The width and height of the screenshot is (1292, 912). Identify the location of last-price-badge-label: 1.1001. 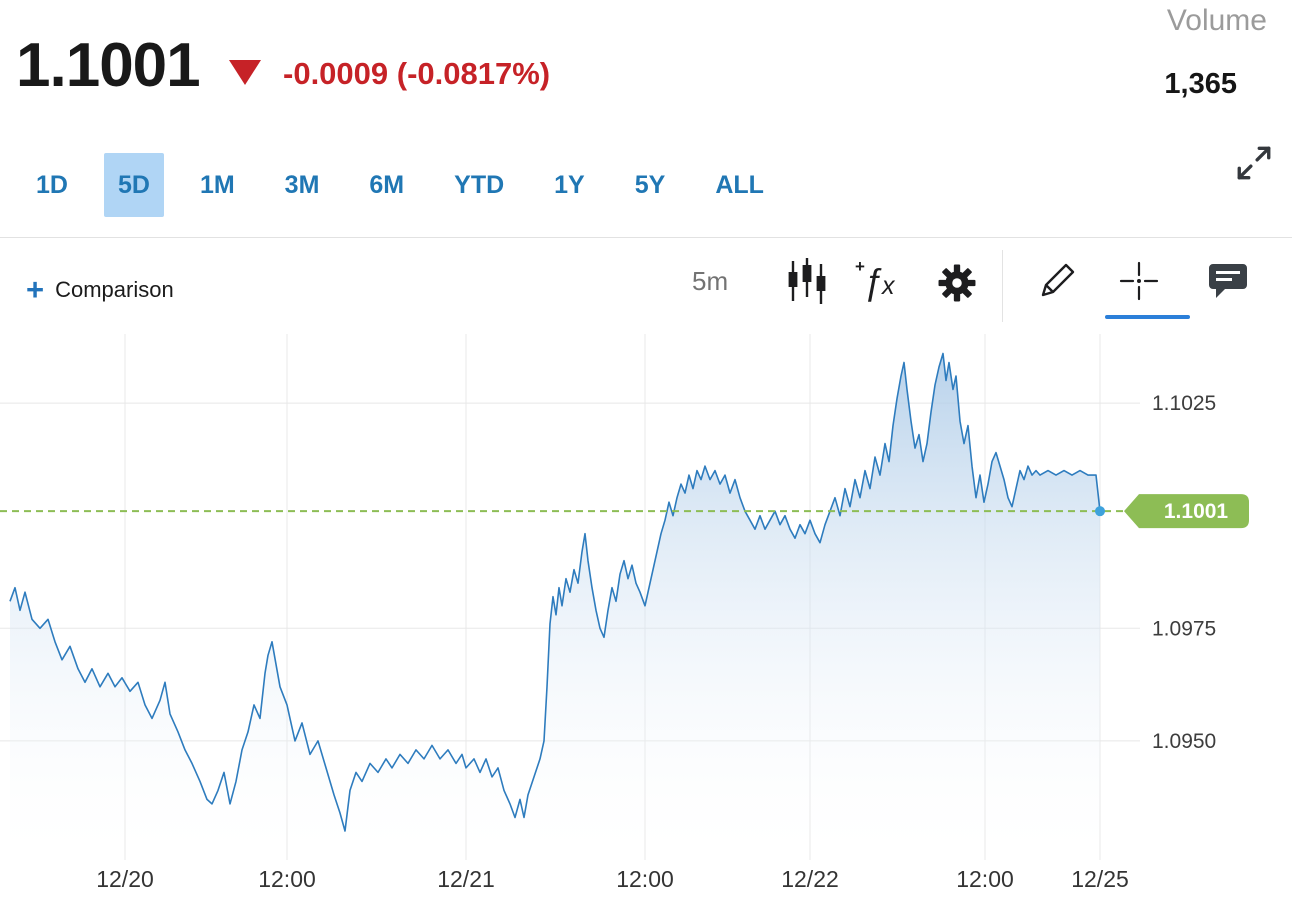
(1196, 511).